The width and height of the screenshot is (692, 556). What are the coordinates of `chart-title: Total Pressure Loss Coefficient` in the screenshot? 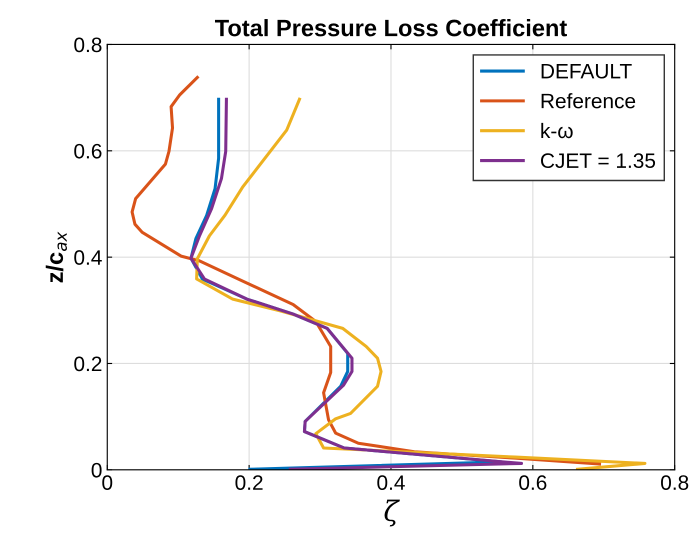 It's located at (391, 27).